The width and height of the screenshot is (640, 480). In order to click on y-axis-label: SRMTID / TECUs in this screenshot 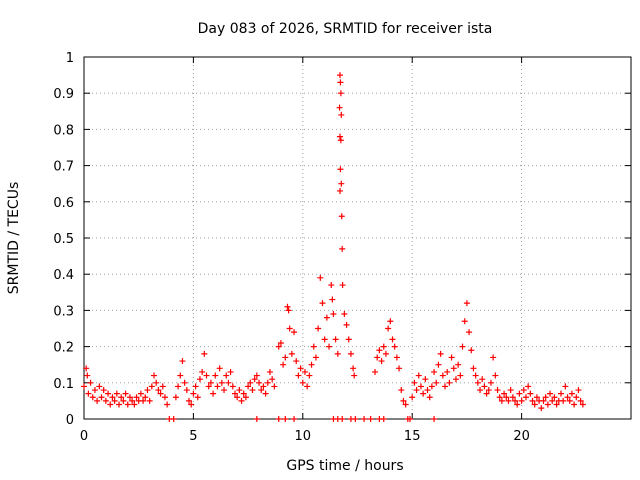, I will do `click(14, 238)`.